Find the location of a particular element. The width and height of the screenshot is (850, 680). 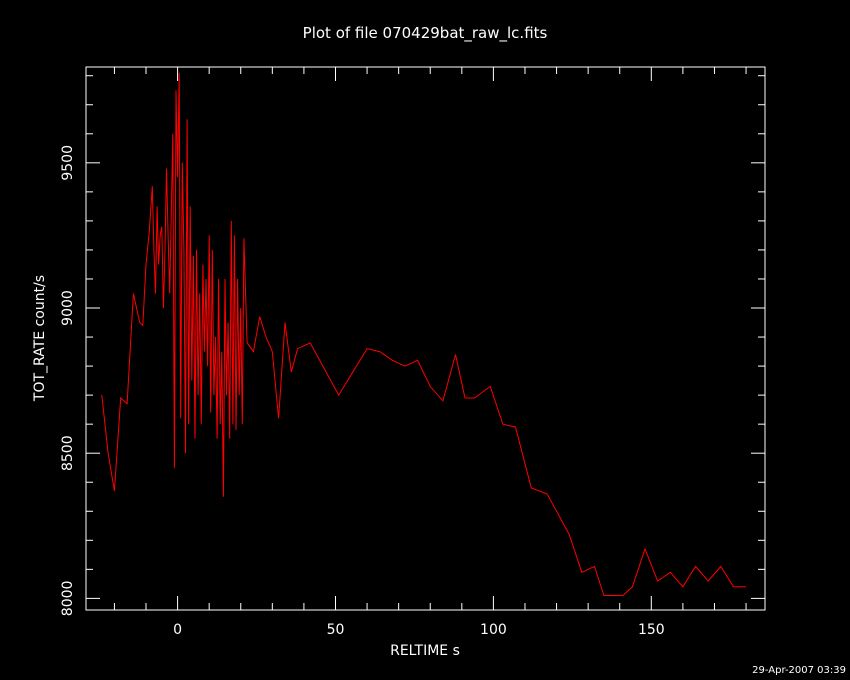

y-axis-label: TOT_RATE count/s is located at coordinates (40, 338).